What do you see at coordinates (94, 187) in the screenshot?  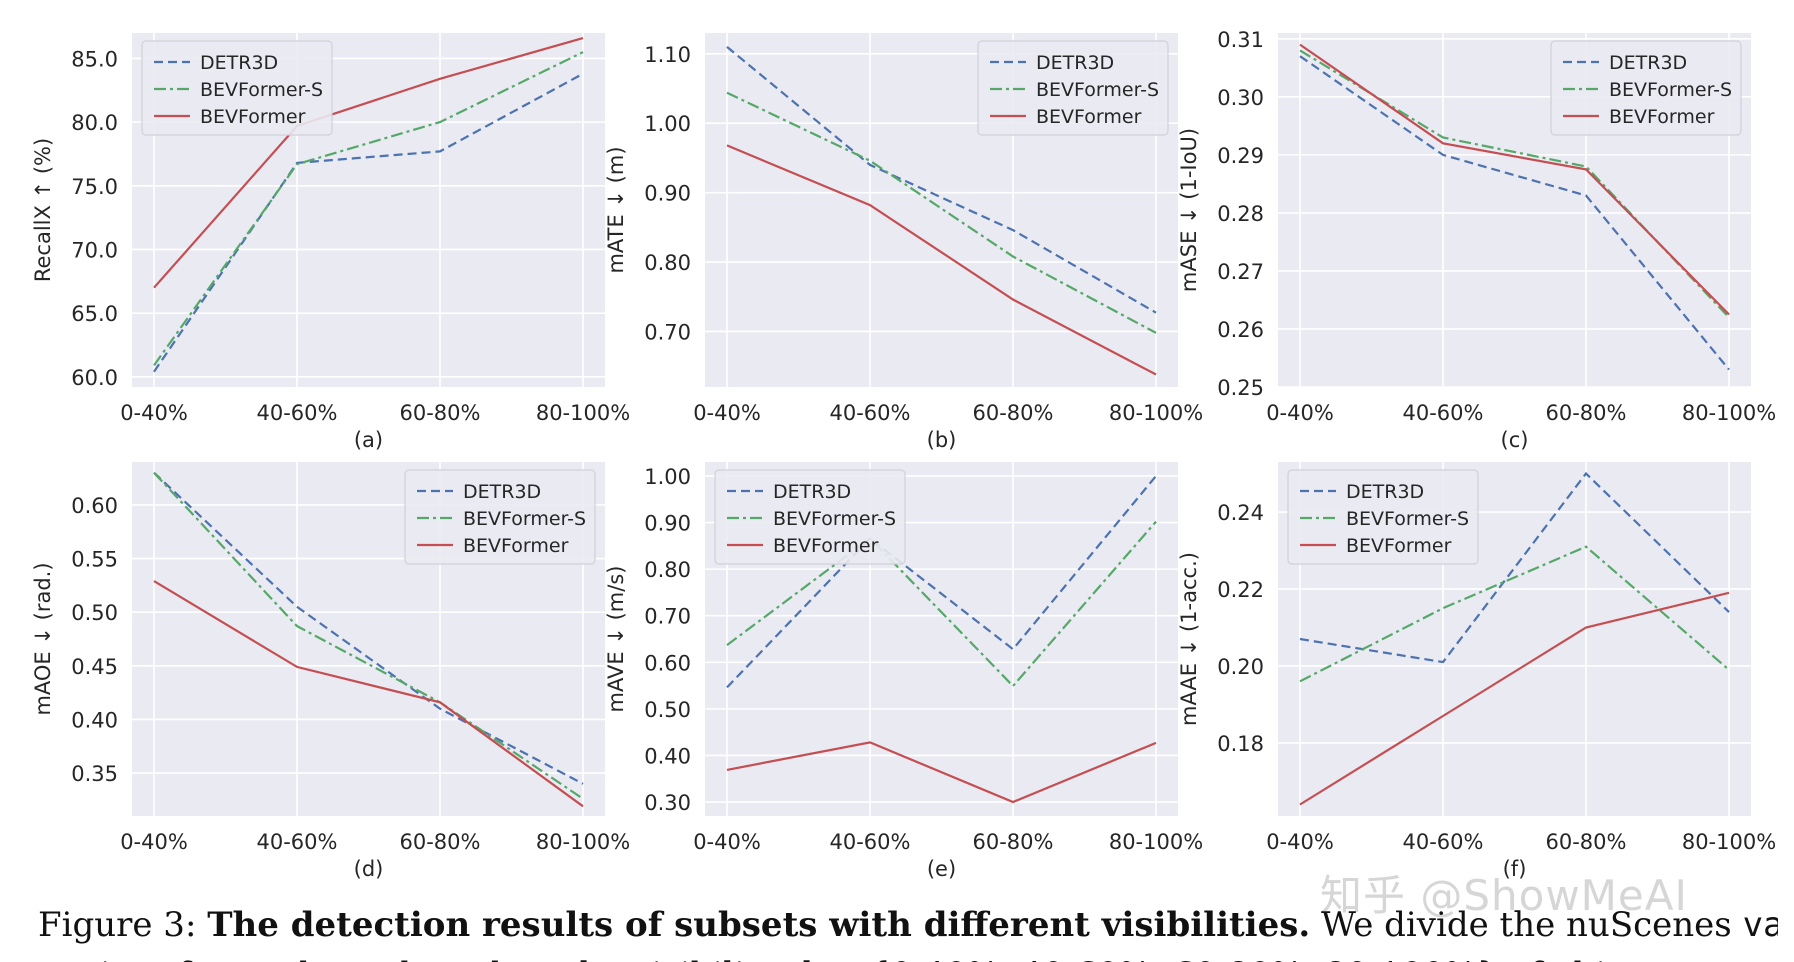 I see `y-tick-label: 75.0` at bounding box center [94, 187].